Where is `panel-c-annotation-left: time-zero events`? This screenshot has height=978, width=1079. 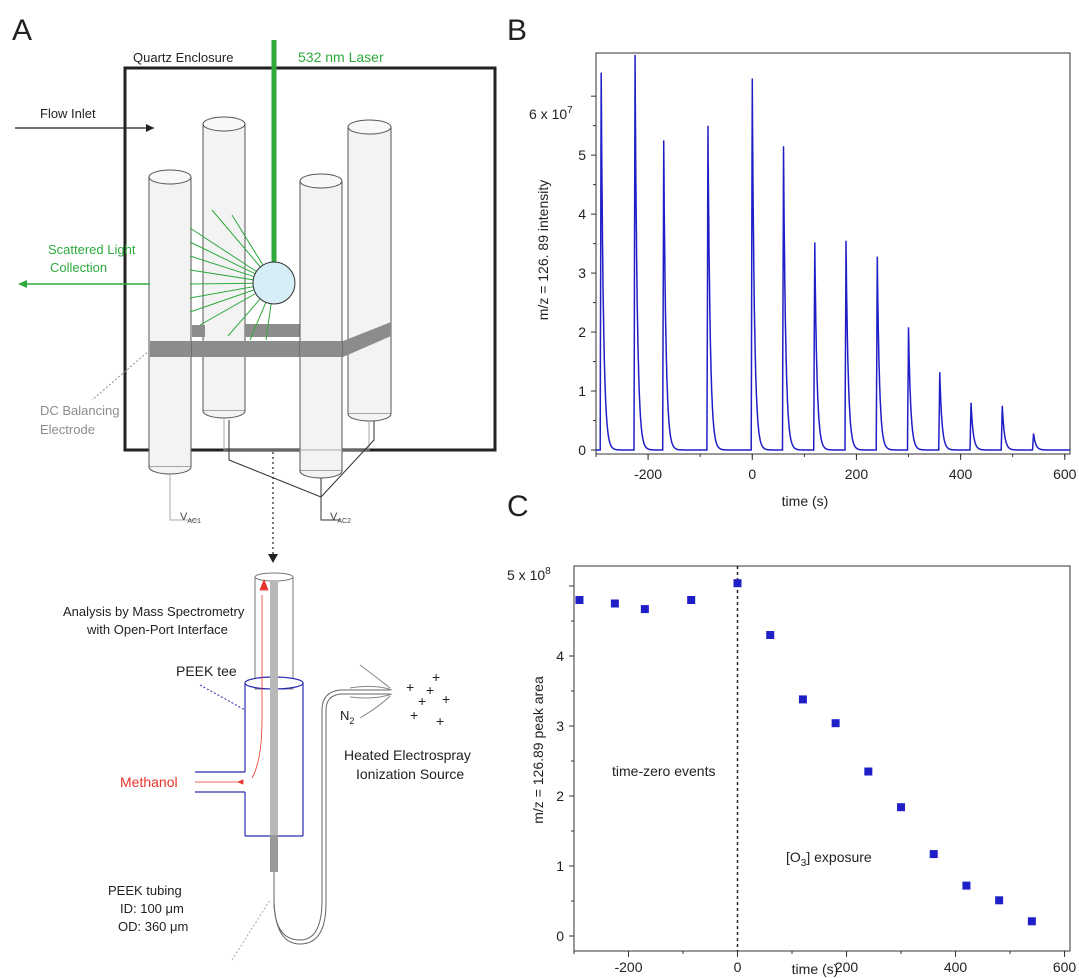
panel-c-annotation-left: time-zero events is located at coordinates (663, 771).